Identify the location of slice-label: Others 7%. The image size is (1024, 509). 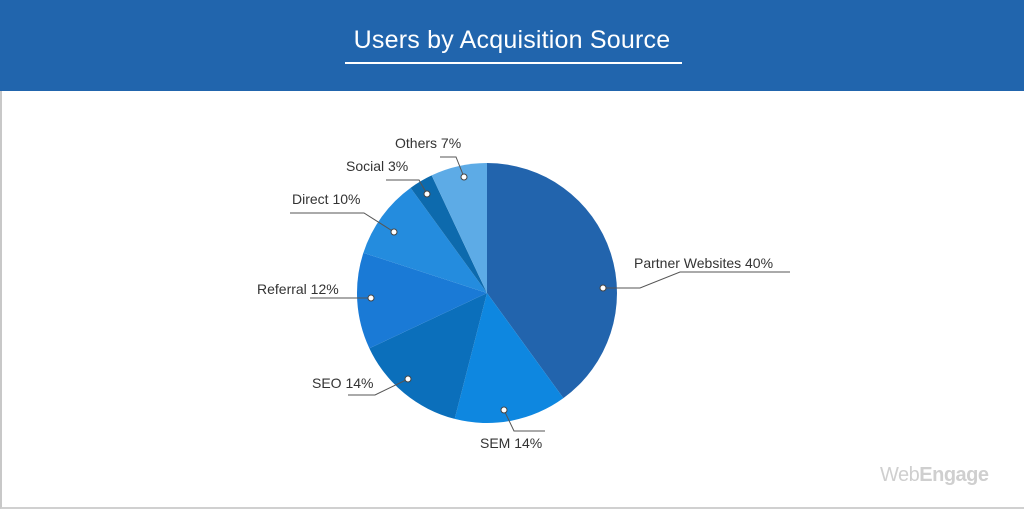
(428, 143).